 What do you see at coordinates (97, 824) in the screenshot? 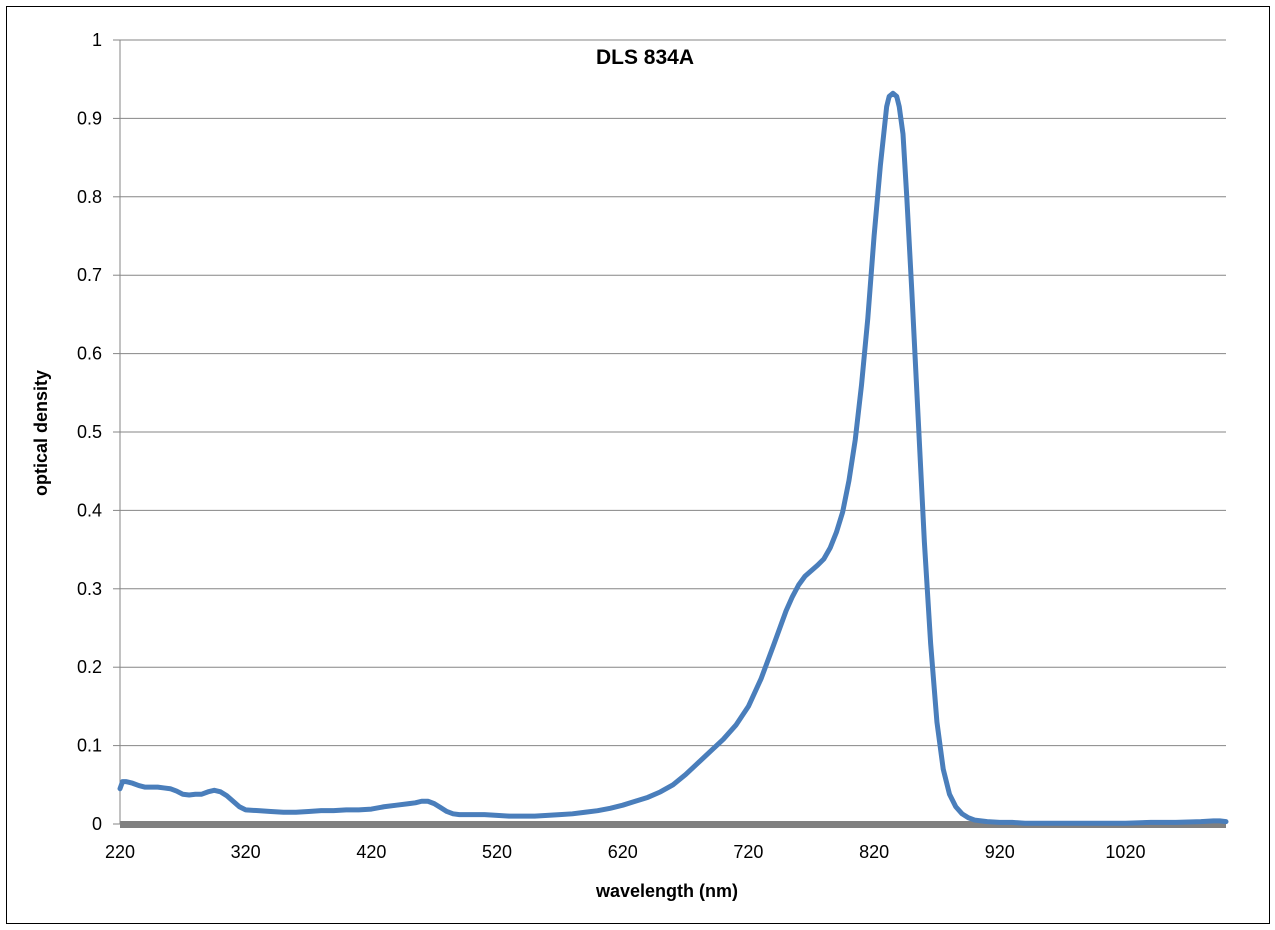
I see `y-tick-label: 0` at bounding box center [97, 824].